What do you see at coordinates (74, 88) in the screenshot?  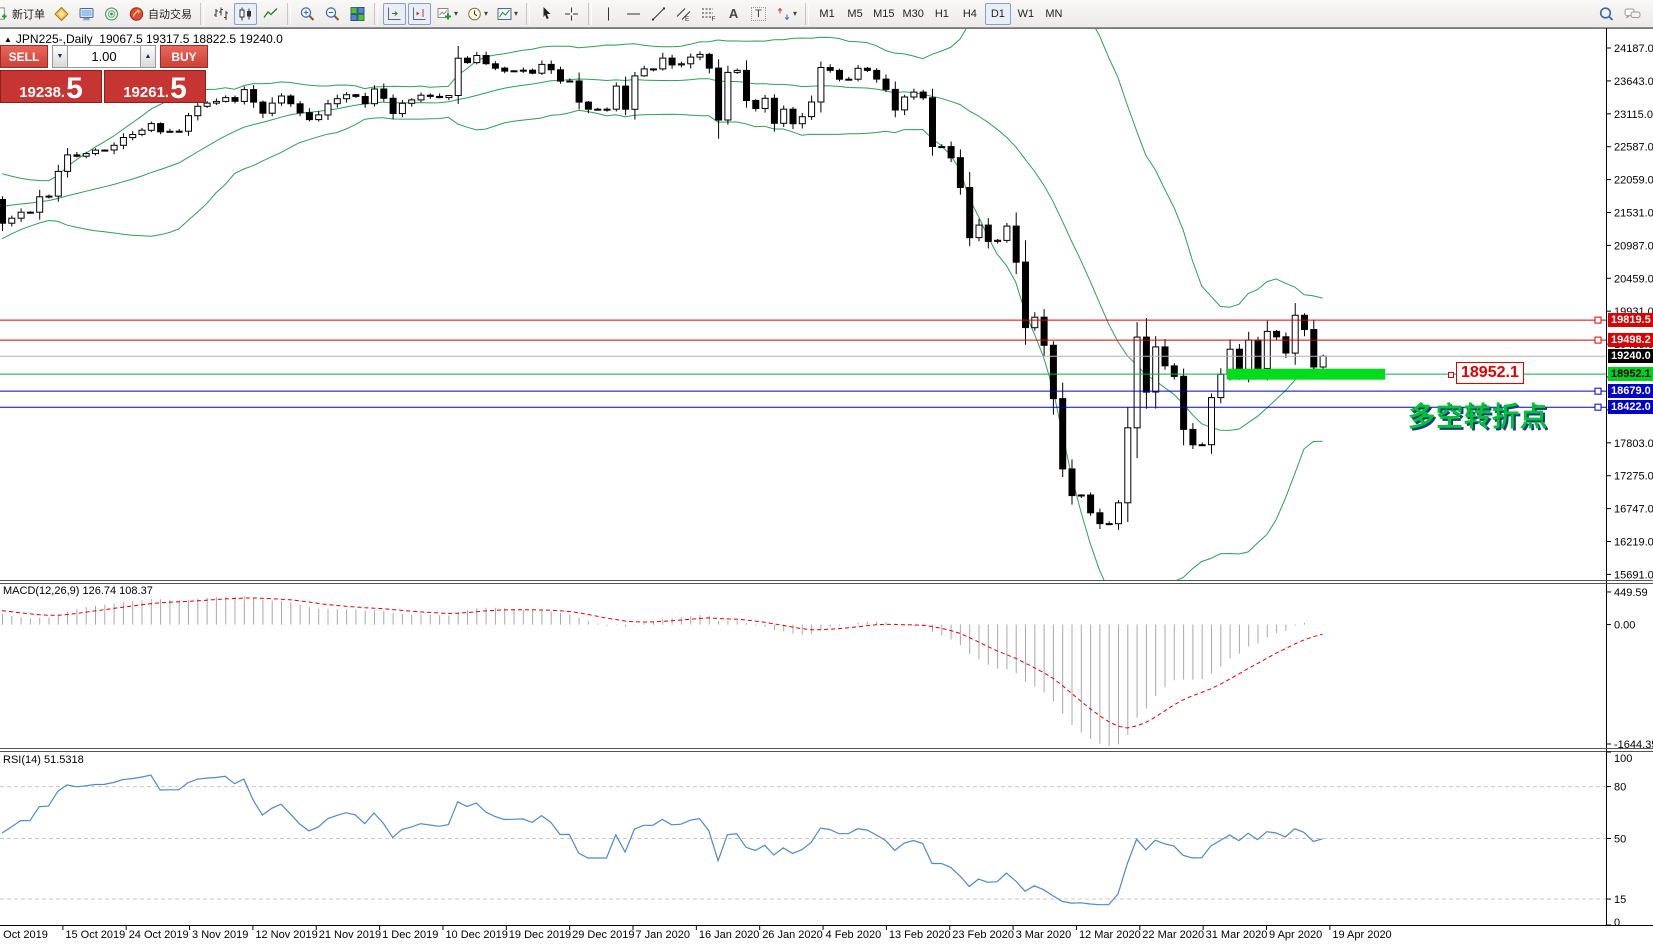 I see `sell-price-big-digit: 5` at bounding box center [74, 88].